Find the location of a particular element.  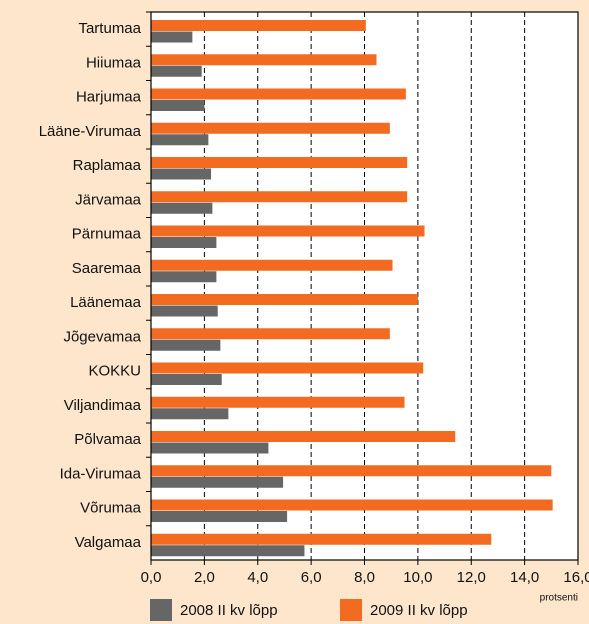

x-tick-label: 0,0 is located at coordinates (151, 577).